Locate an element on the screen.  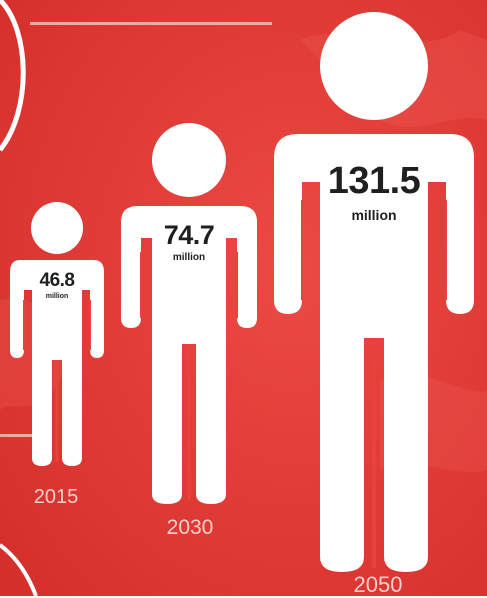
population-unit-2015: million is located at coordinates (57, 296).